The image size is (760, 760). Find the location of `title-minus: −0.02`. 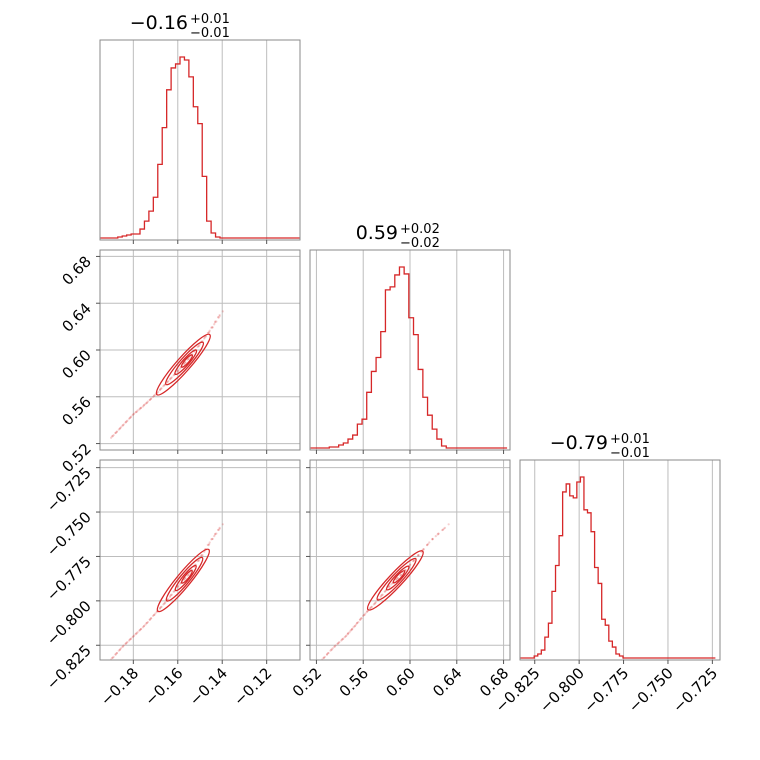

title-minus: −0.02 is located at coordinates (420, 243).